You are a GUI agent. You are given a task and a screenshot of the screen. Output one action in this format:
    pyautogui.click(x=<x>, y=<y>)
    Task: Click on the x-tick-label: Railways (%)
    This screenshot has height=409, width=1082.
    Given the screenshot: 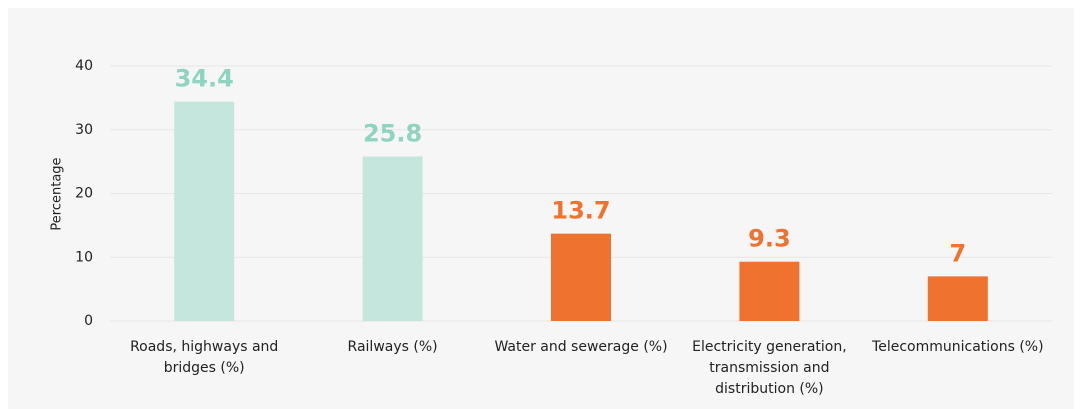 What is the action you would take?
    pyautogui.click(x=392, y=347)
    